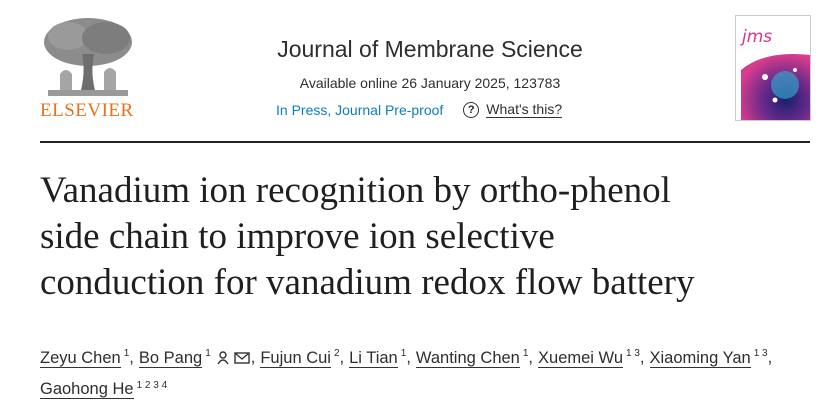  I want to click on contact-icons, so click(234, 357).